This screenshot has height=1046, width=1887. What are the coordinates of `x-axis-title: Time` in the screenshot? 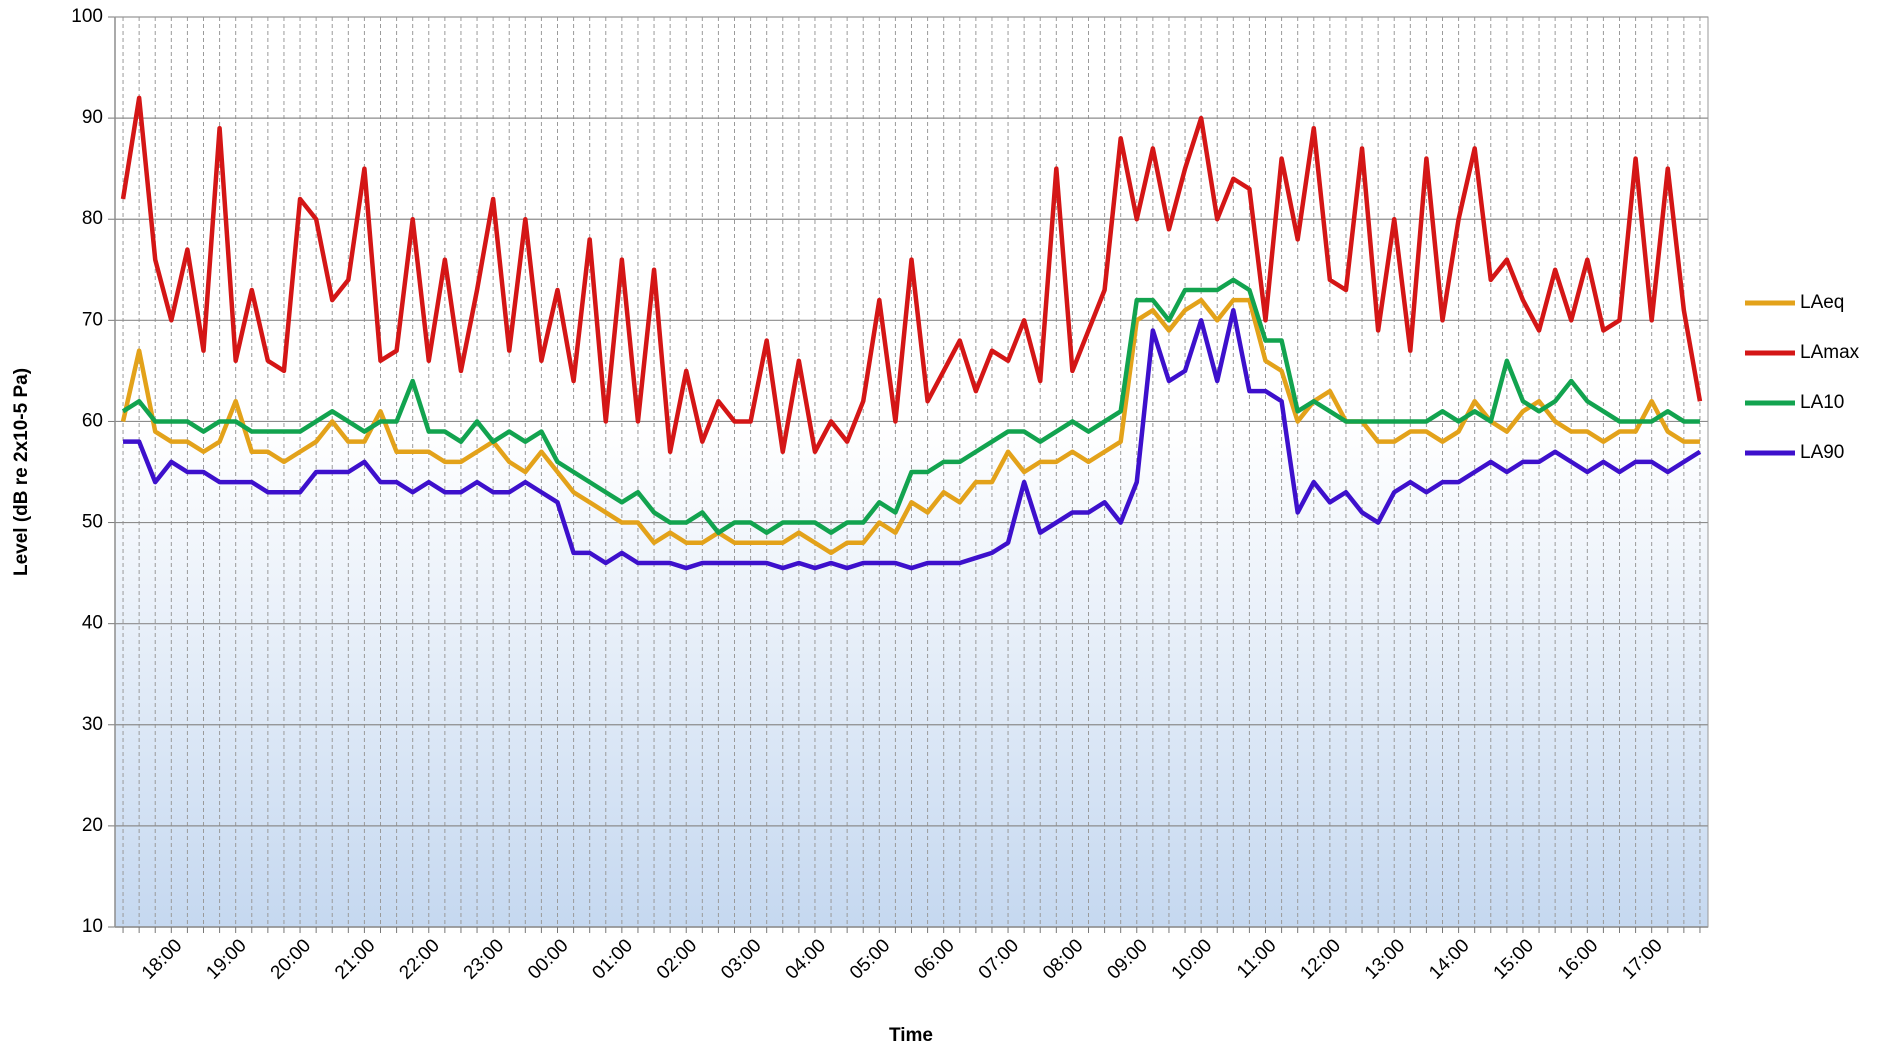 It's located at (911, 1035).